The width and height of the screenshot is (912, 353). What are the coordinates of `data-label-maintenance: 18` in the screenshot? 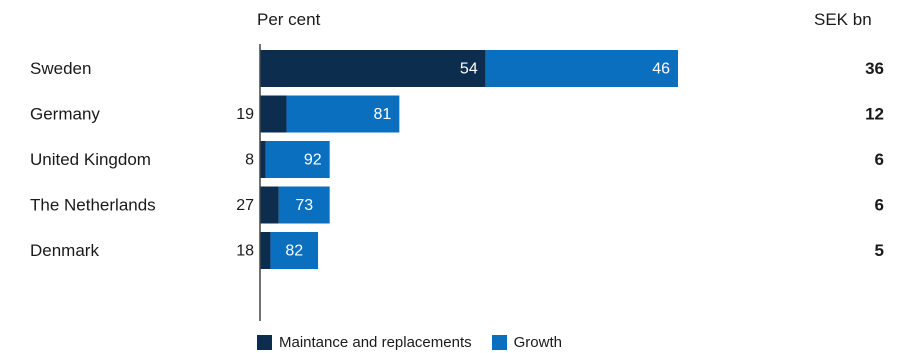 It's located at (245, 251).